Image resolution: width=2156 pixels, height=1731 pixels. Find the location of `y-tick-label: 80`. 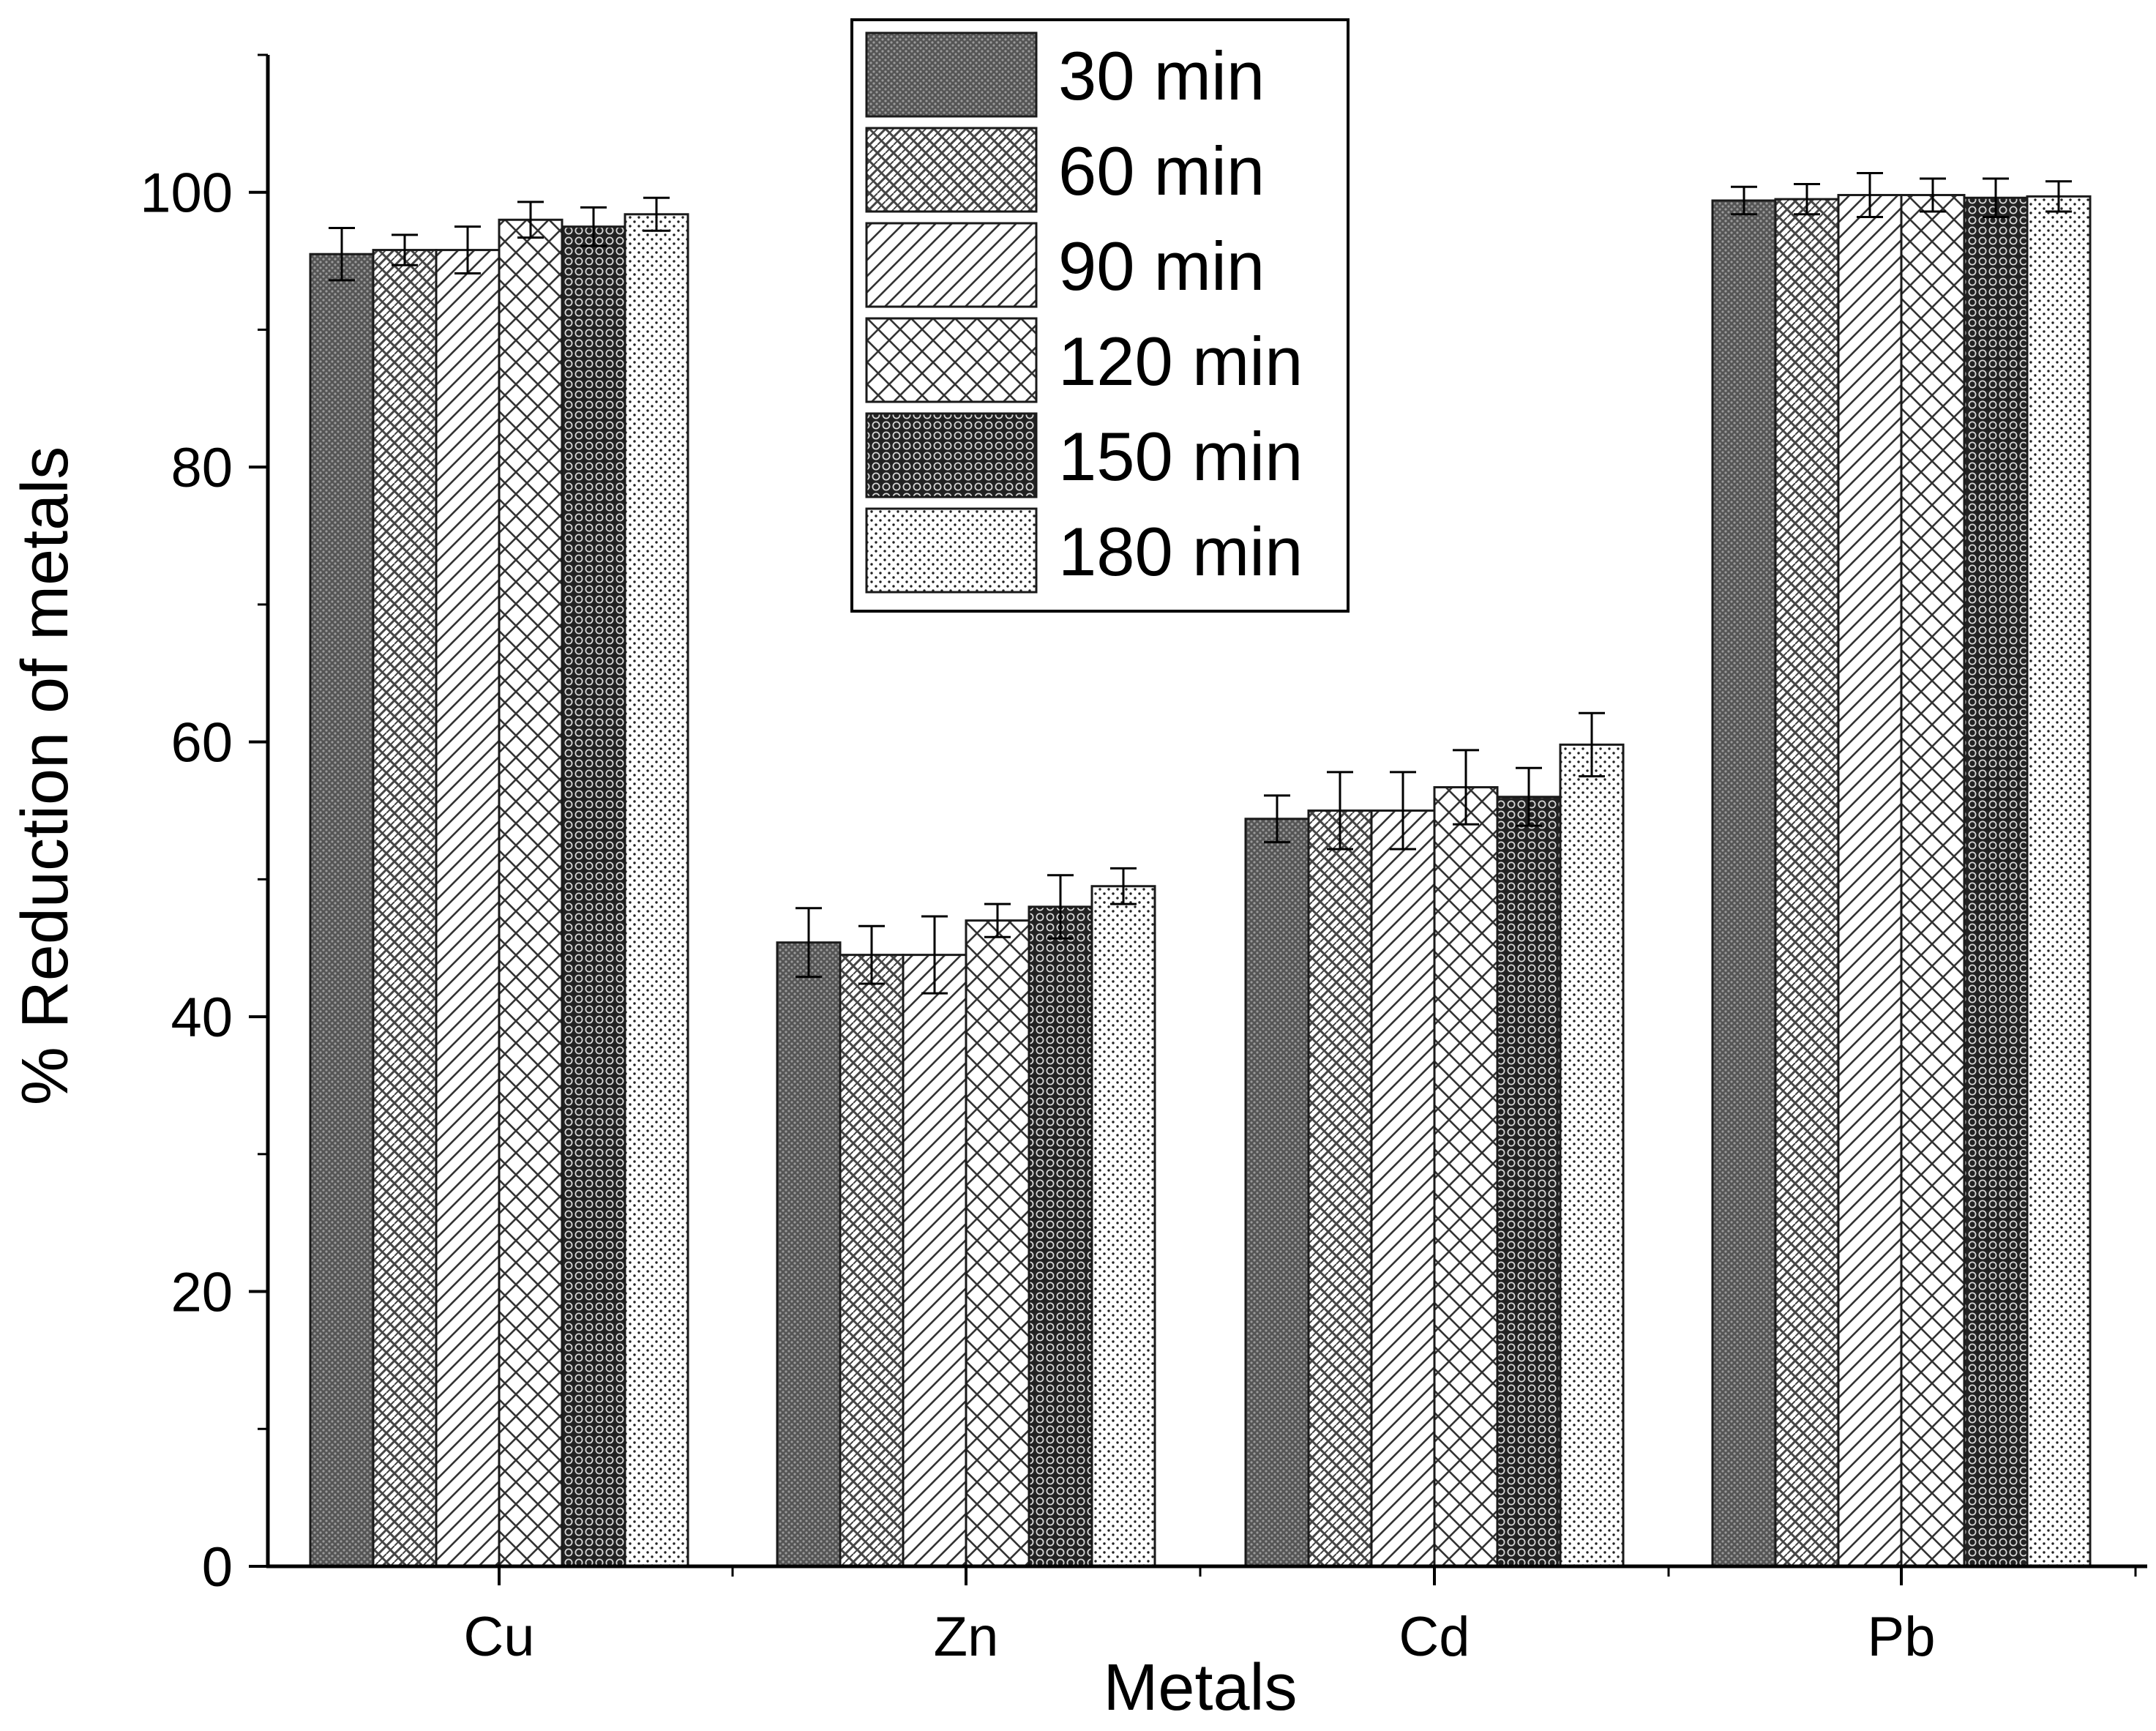

y-tick-label: 80 is located at coordinates (202, 468).